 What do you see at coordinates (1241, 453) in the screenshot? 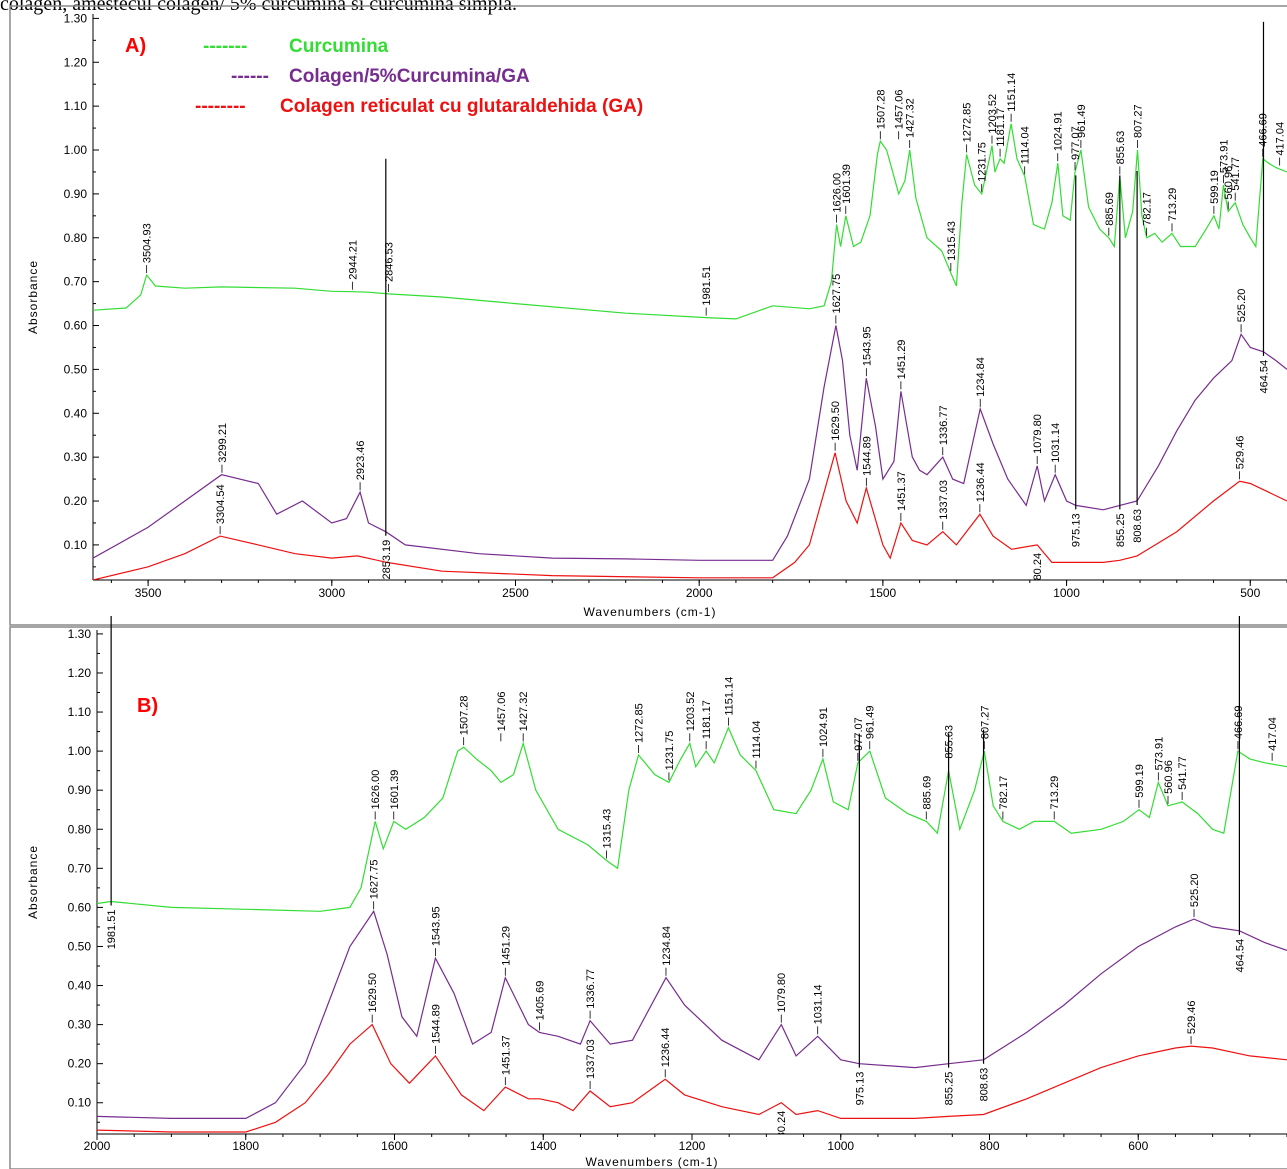
I see `peak-label: 529.46` at bounding box center [1241, 453].